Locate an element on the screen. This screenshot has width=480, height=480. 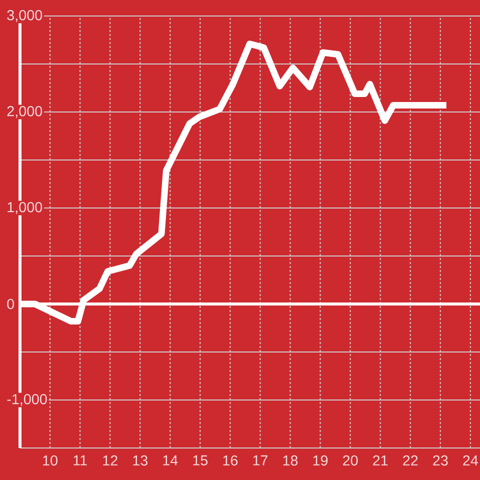
x-tick-label: 17 is located at coordinates (260, 460).